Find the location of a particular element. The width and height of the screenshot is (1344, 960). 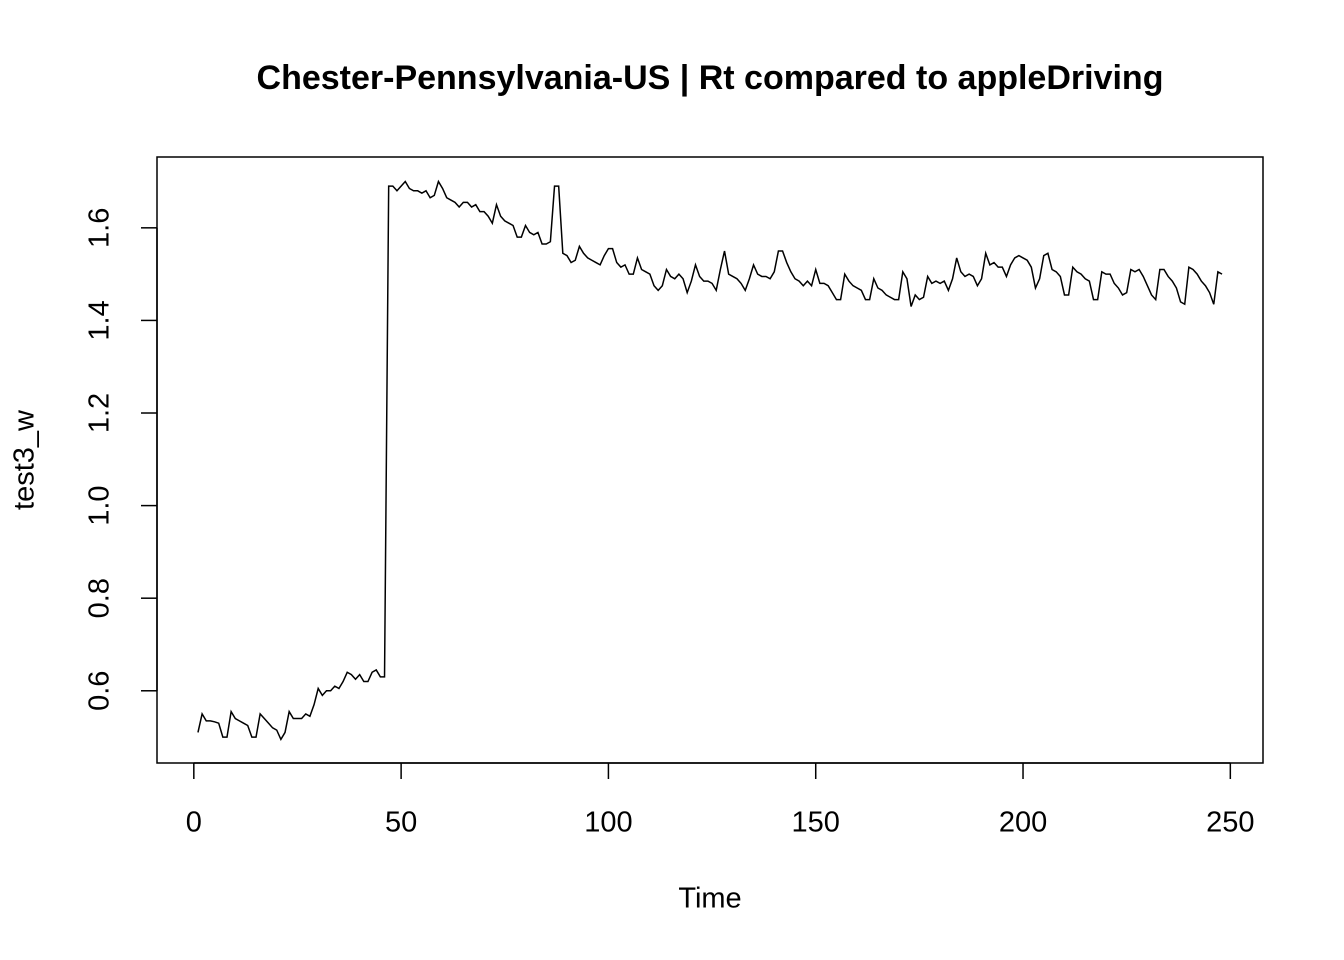

x-tick-label: 100 is located at coordinates (608, 823).